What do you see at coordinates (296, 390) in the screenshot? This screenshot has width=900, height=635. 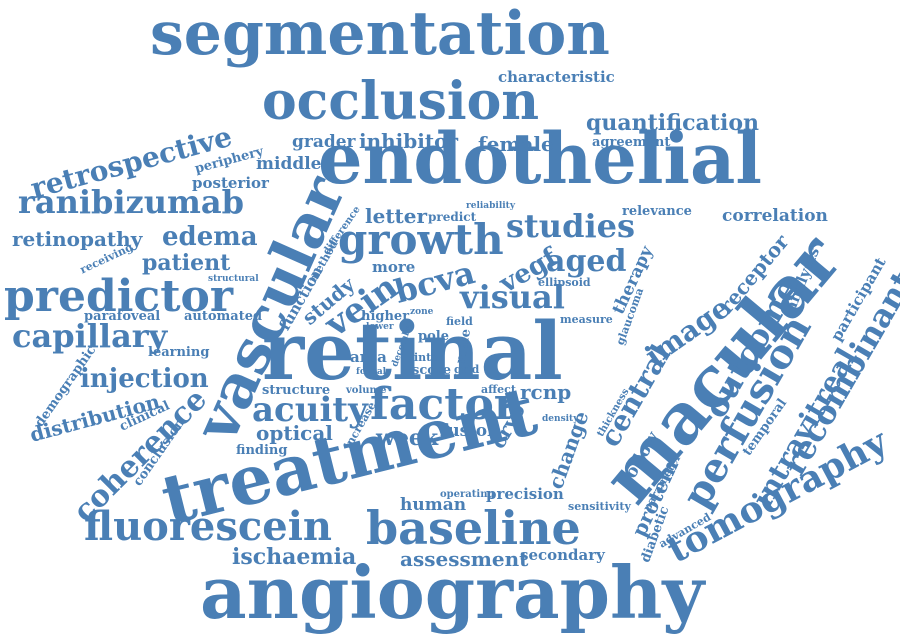 I see `word-structure: structure` at bounding box center [296, 390].